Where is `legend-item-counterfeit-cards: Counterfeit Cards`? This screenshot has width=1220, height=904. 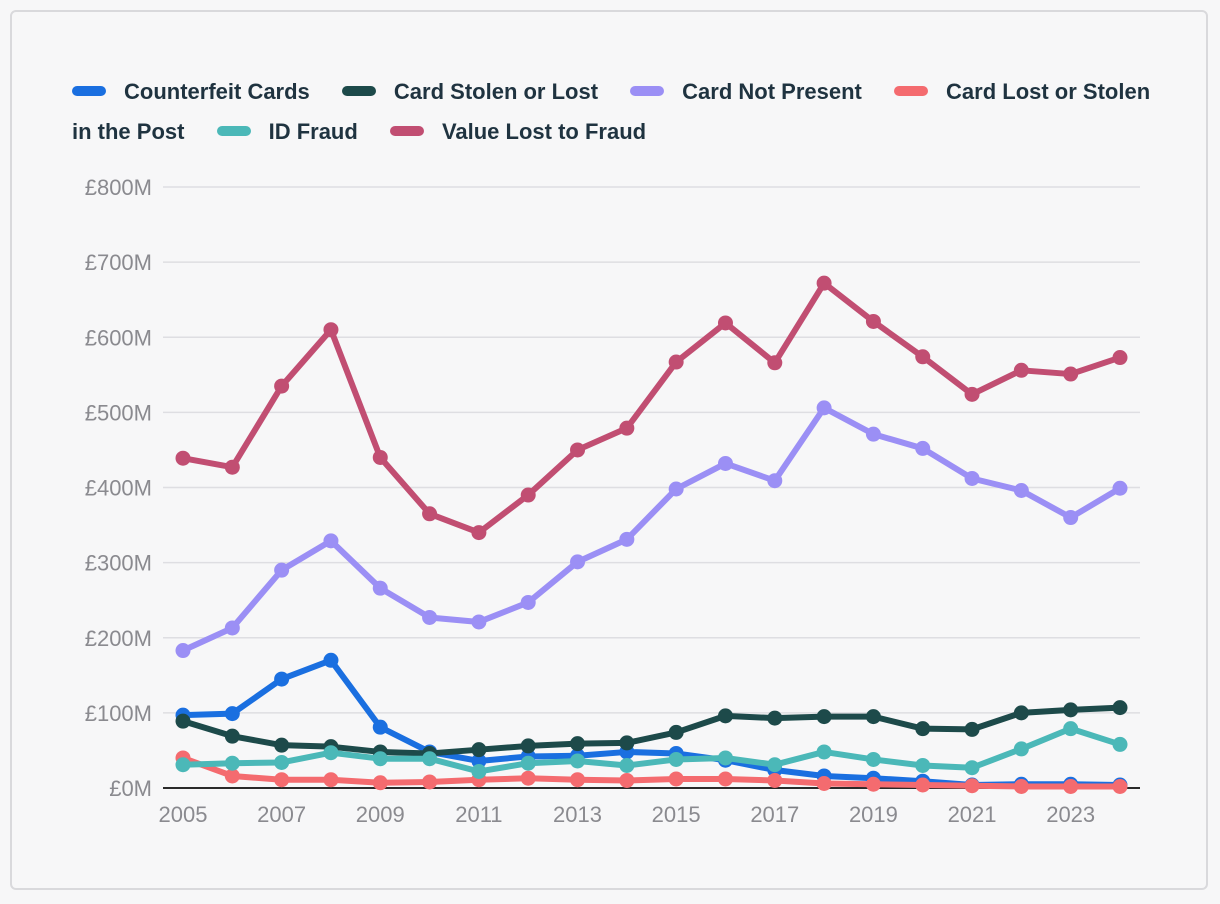
legend-item-counterfeit-cards: Counterfeit Cards is located at coordinates (191, 91).